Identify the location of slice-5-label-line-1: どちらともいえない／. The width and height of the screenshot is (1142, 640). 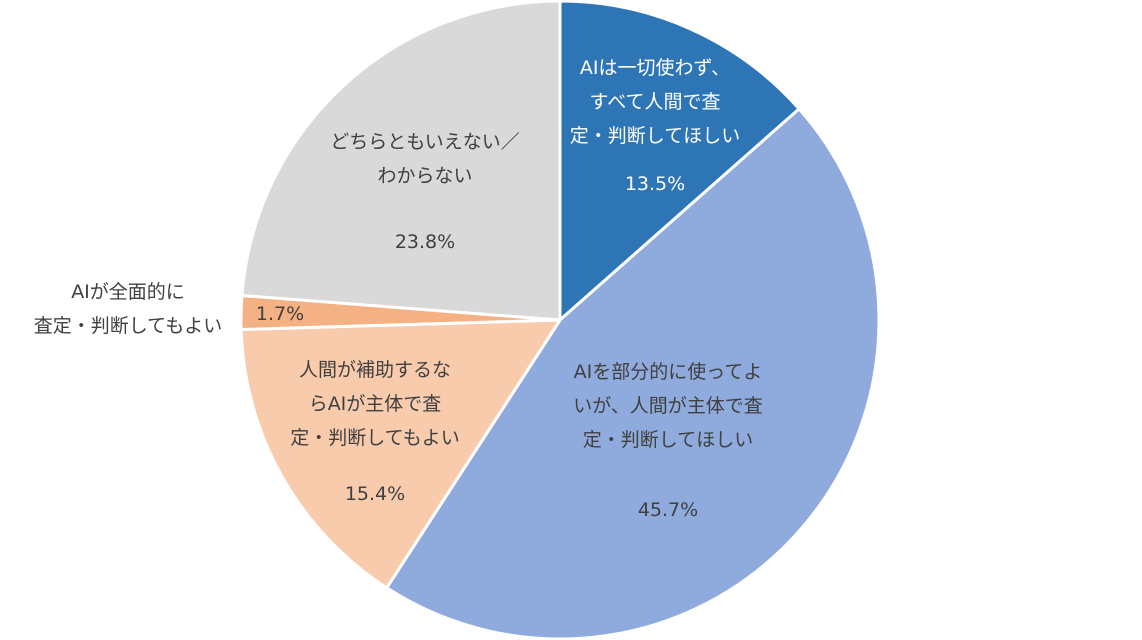
(425, 142).